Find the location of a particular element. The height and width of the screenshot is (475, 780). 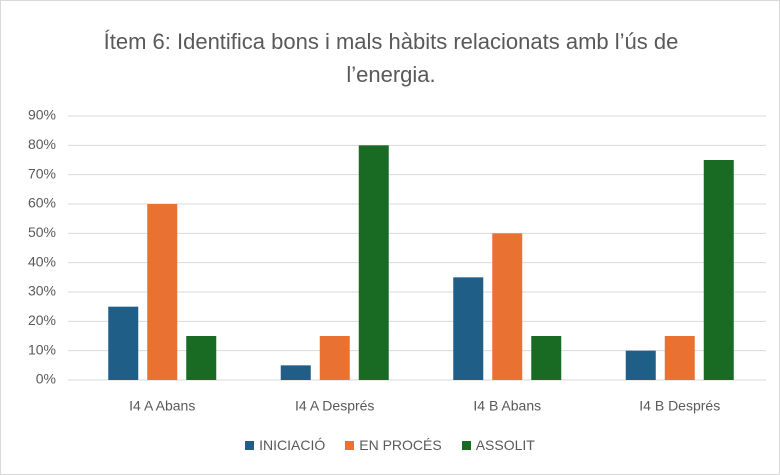

x-tick-label: I4 B Després is located at coordinates (679, 406).